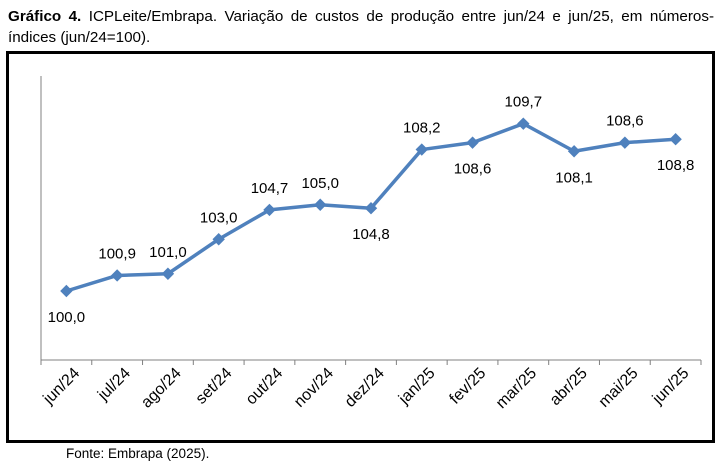 Image resolution: width=720 pixels, height=467 pixels. Describe the element at coordinates (214, 386) in the screenshot. I see `x-tick-label: set/24` at that location.